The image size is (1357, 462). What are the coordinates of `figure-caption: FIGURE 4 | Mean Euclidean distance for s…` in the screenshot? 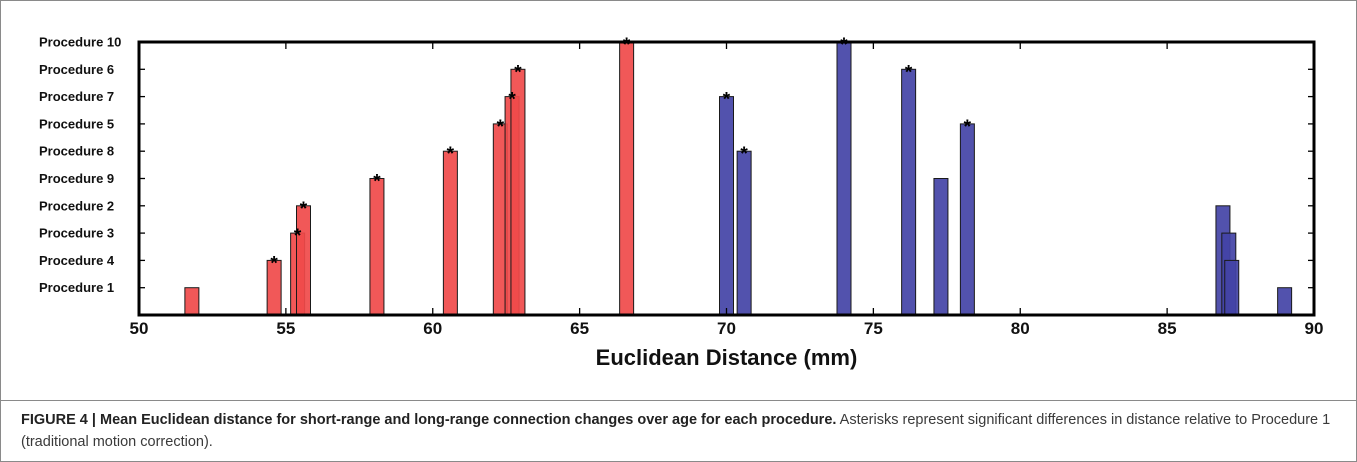 It's located at (681, 431).